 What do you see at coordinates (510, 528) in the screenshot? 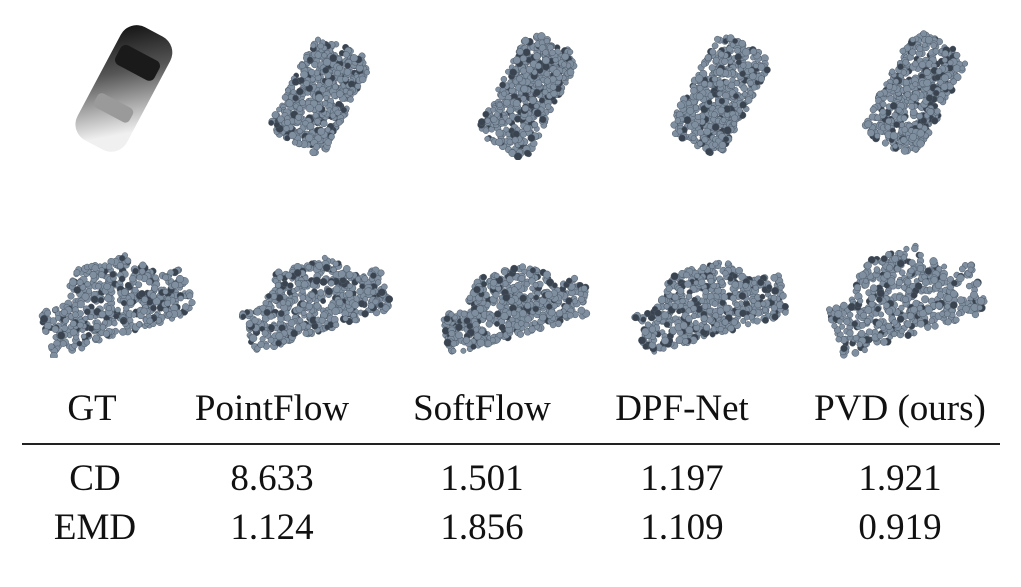
I see `metric-row-emd: EMD 1.124 1.856 1.109 0.919` at bounding box center [510, 528].